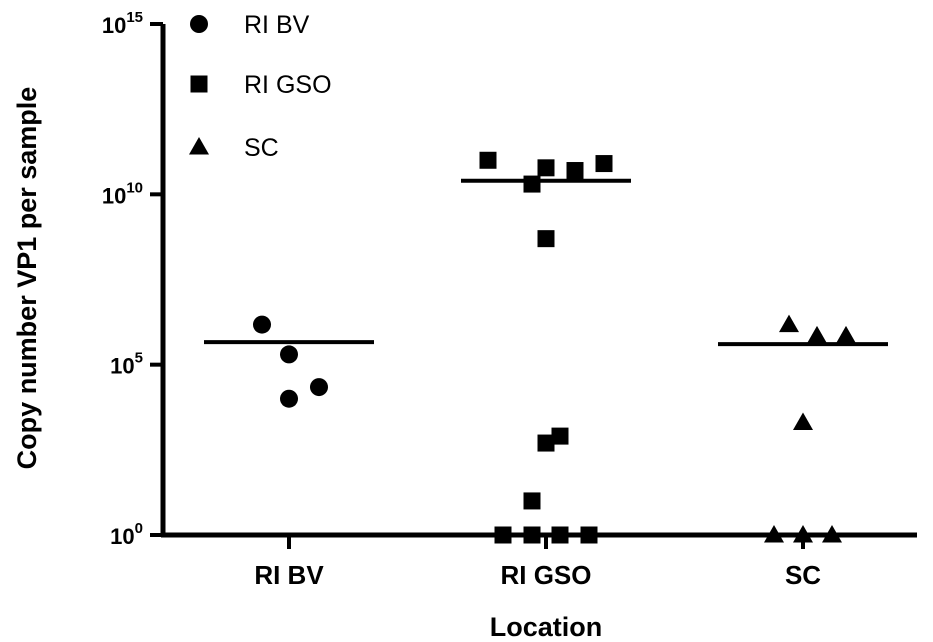 This screenshot has height=642, width=933. Describe the element at coordinates (126, 534) in the screenshot. I see `y-tick-label: 10⁰` at that location.